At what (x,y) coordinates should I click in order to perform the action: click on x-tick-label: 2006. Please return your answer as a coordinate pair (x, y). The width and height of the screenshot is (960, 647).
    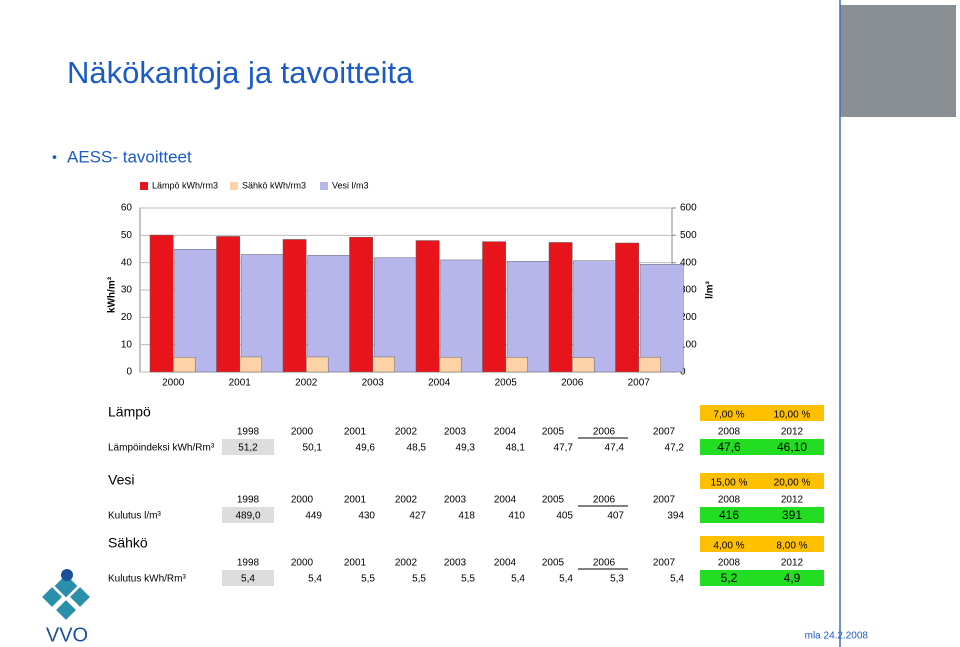
    Looking at the image, I should click on (572, 383).